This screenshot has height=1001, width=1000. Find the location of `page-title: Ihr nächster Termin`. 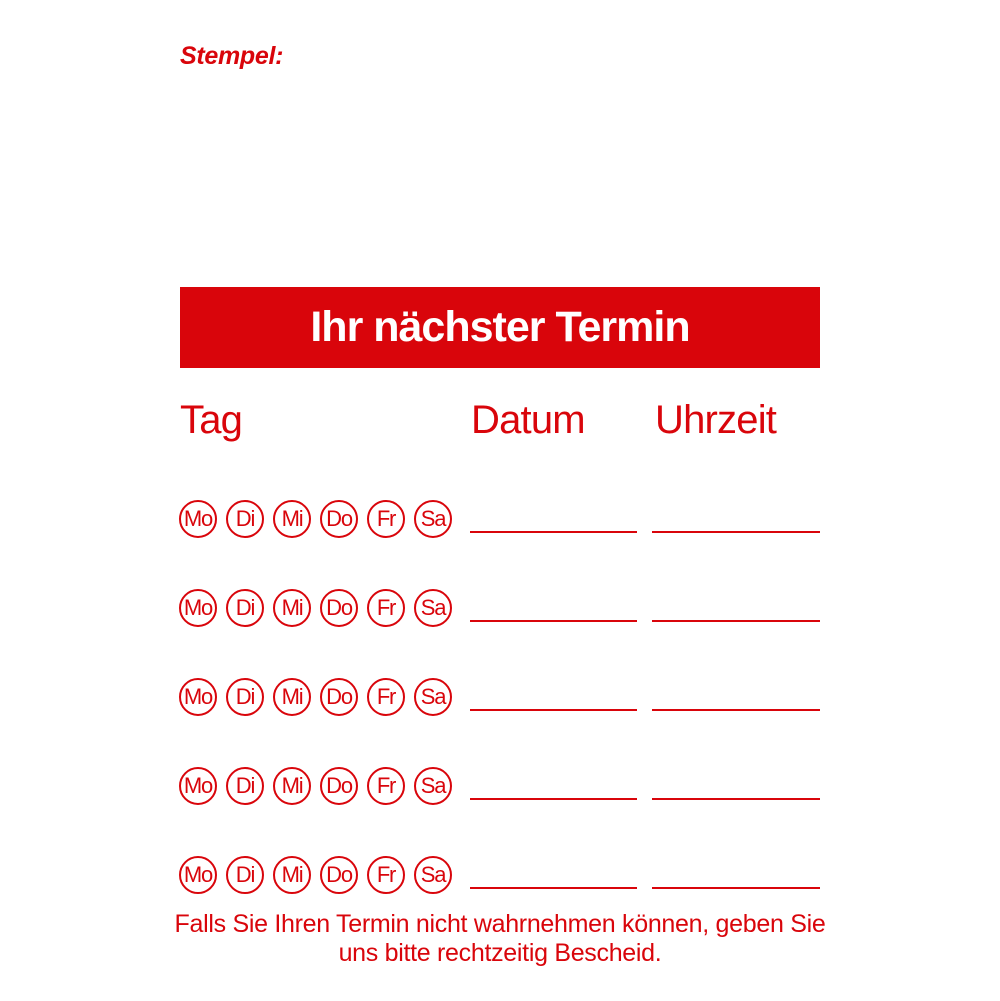

page-title: Ihr nächster Termin is located at coordinates (500, 327).